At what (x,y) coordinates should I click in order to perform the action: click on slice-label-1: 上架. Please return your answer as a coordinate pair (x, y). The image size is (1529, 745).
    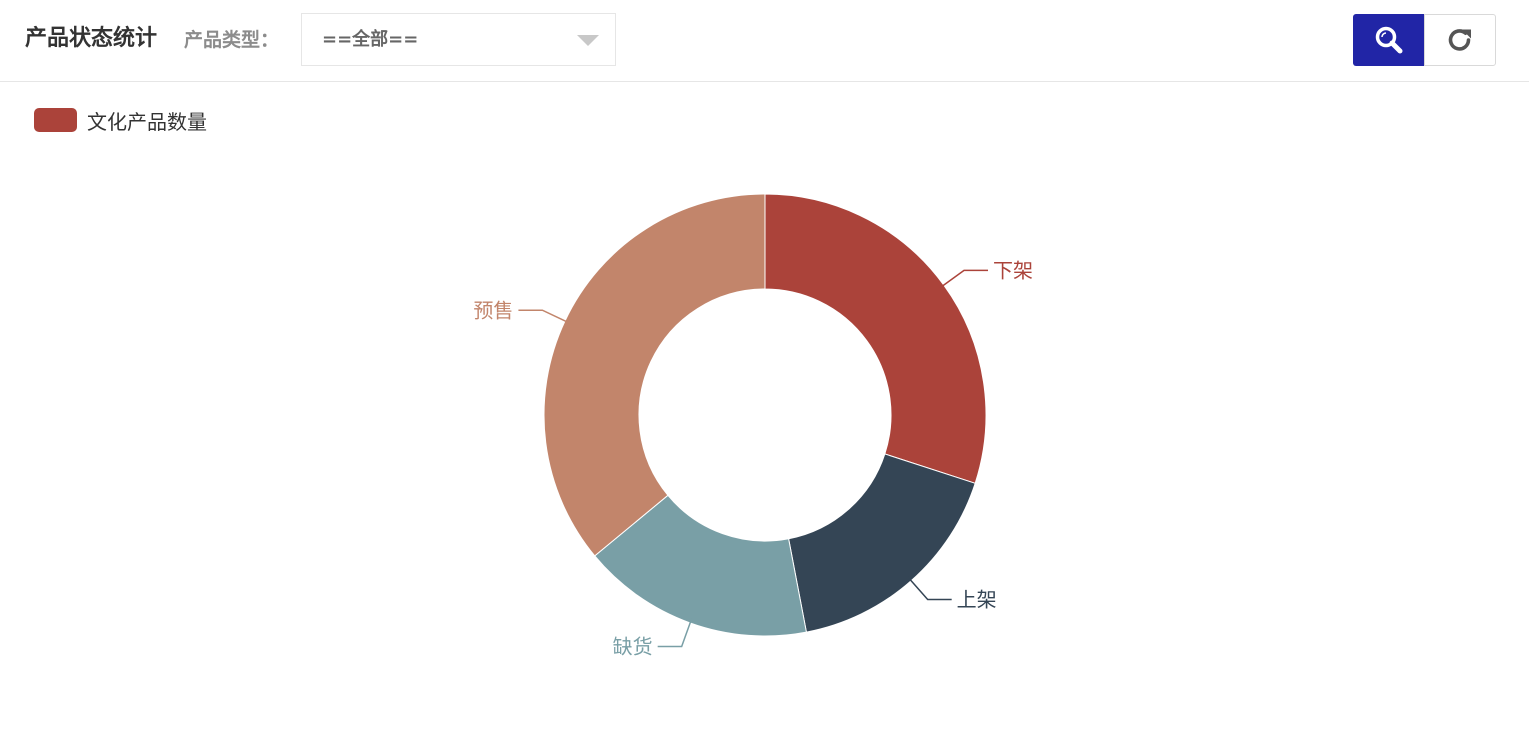
    Looking at the image, I should click on (977, 600).